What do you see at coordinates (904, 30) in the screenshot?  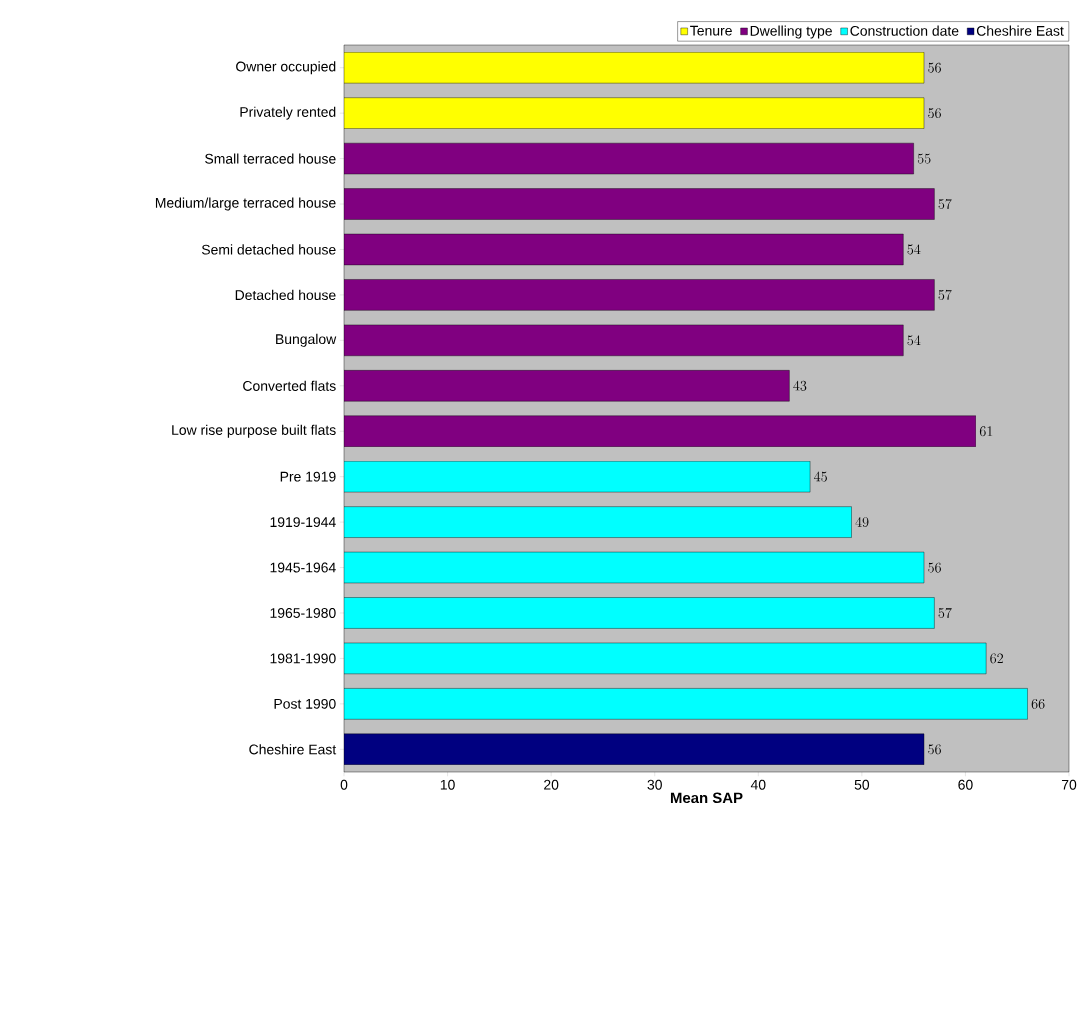 I see `legend-label: Construction date` at bounding box center [904, 30].